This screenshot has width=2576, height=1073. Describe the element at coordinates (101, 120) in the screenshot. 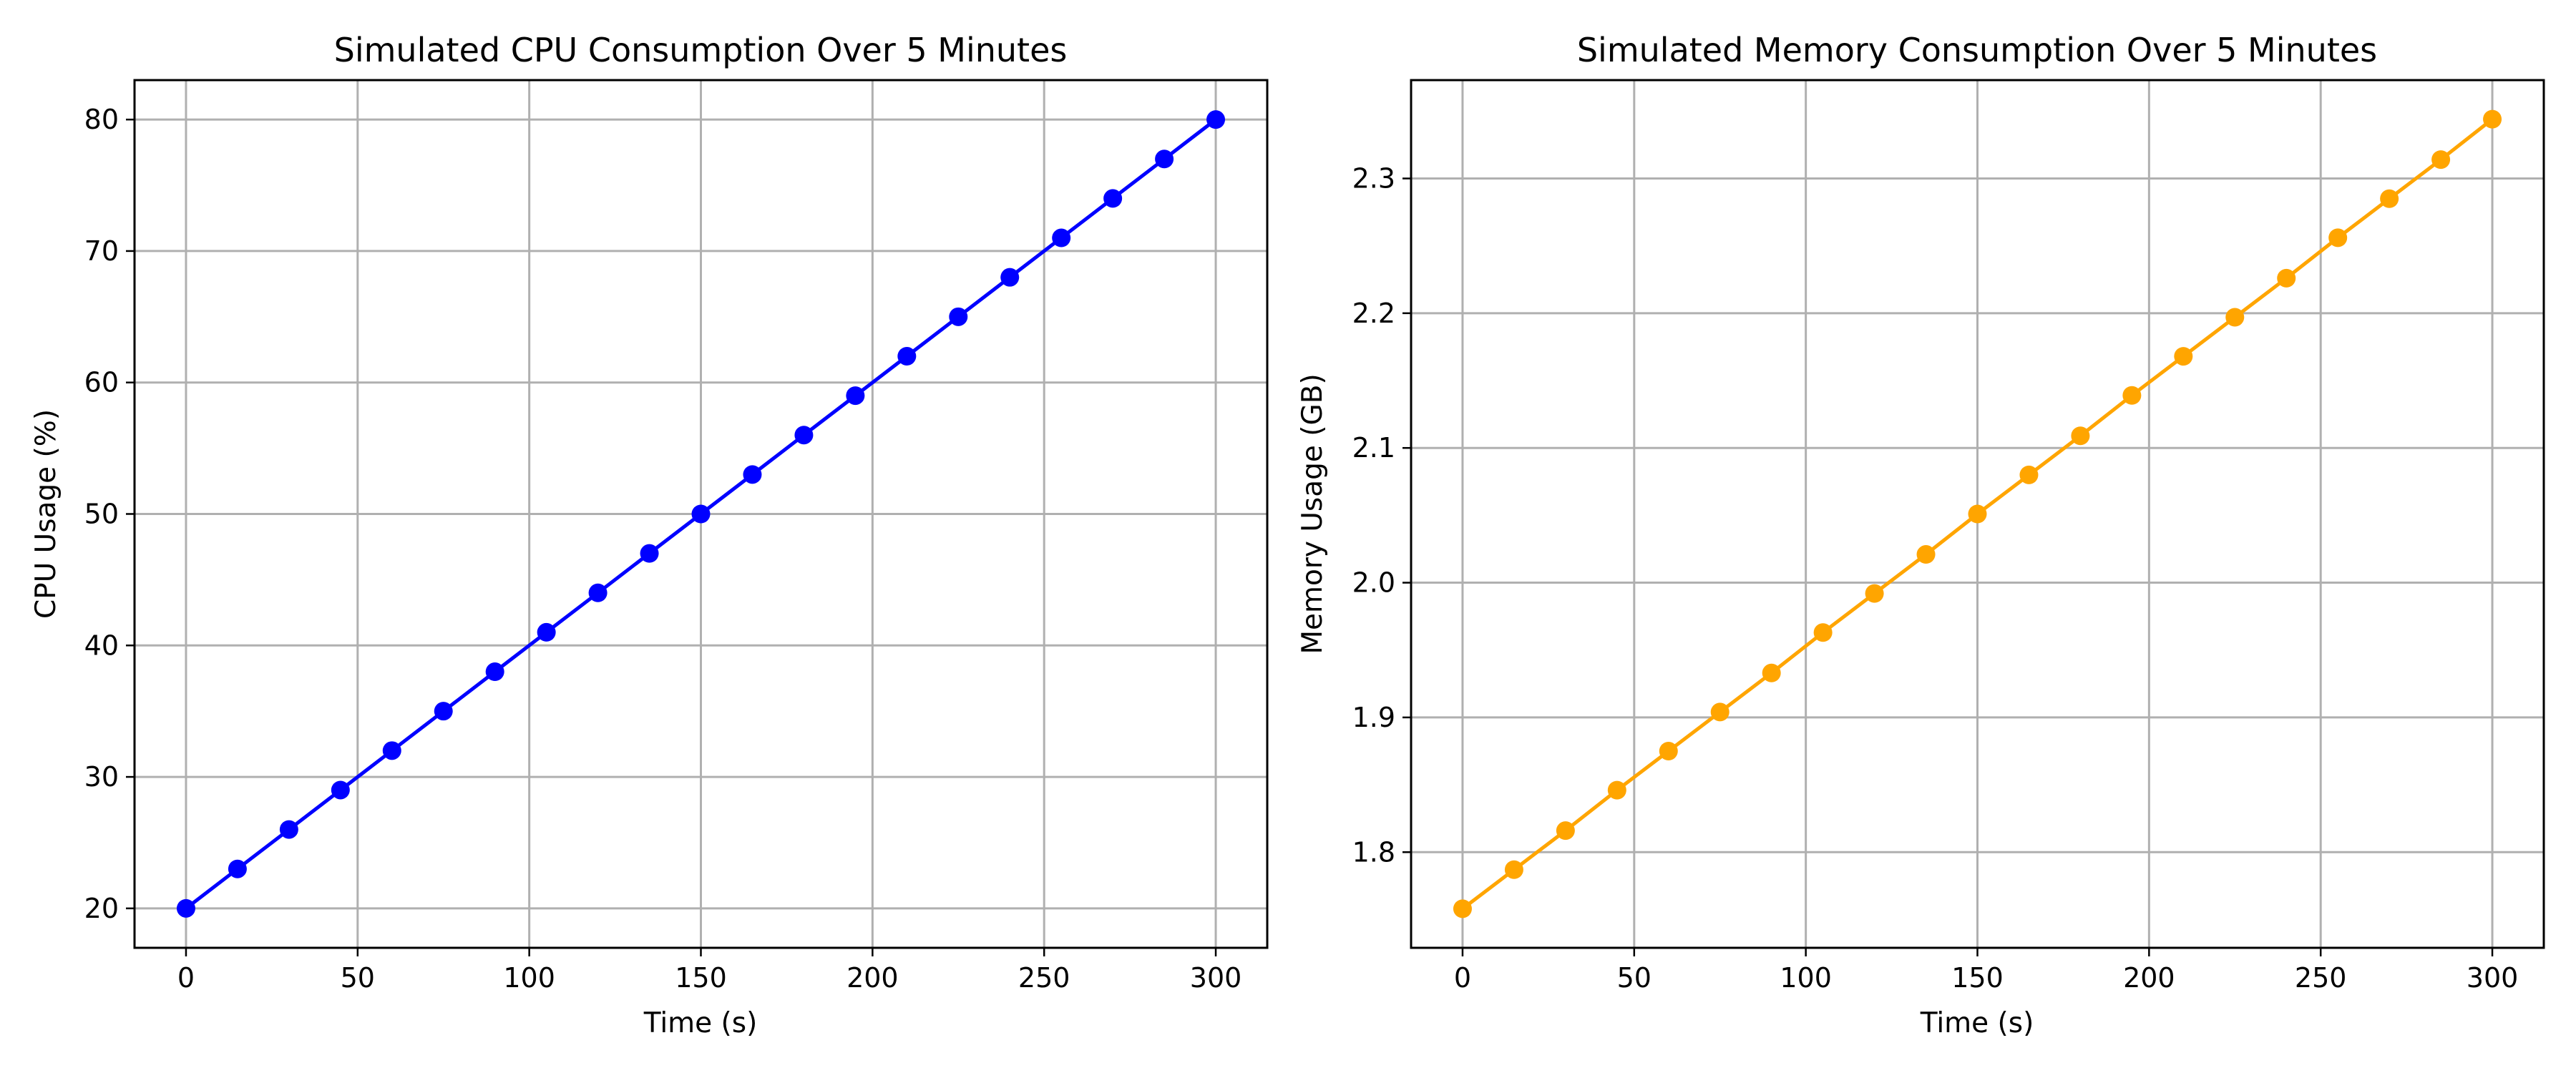

I see `cpu-y-tick-label: 80` at that location.